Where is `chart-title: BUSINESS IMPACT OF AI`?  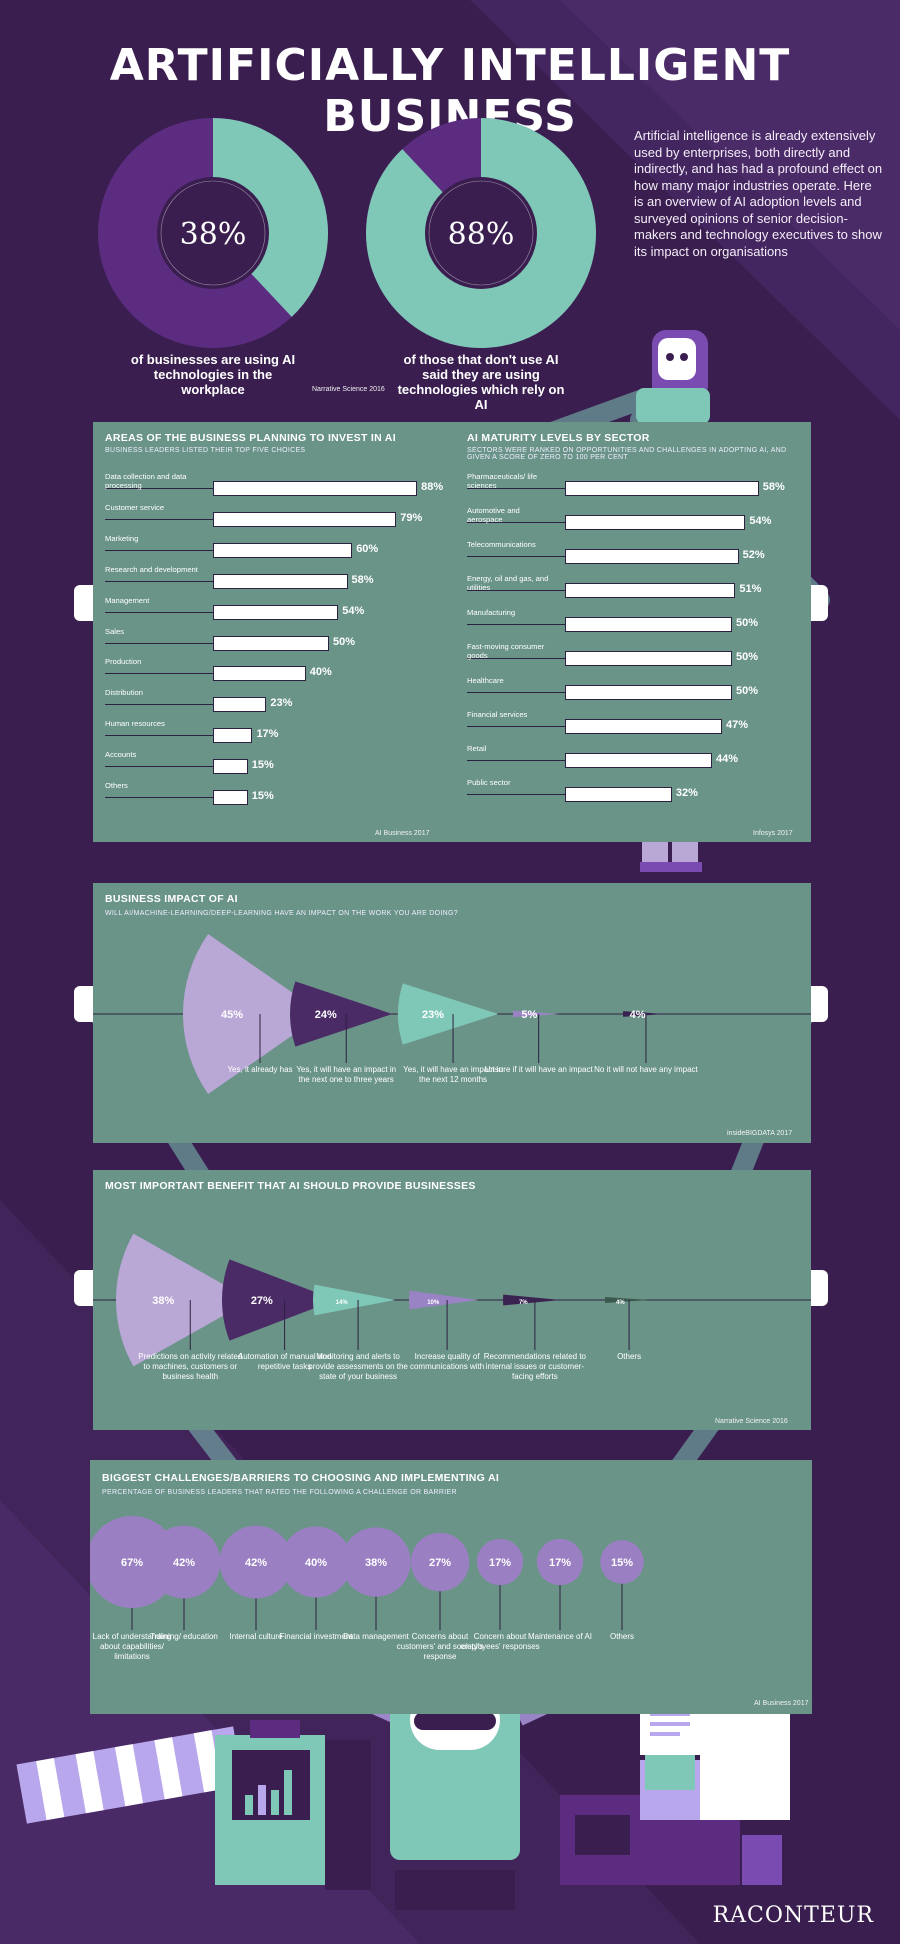 chart-title: BUSINESS IMPACT OF AI is located at coordinates (171, 899).